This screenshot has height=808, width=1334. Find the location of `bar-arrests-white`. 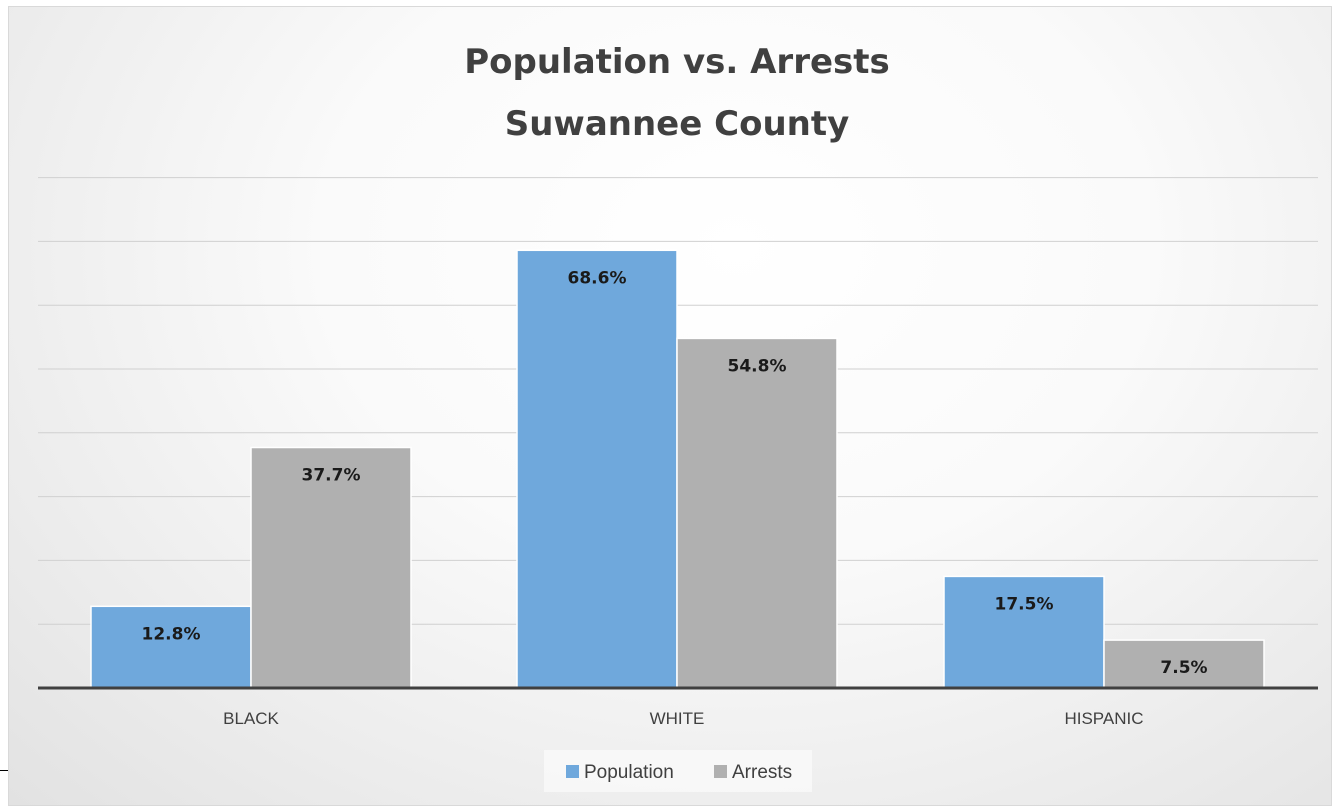

bar-arrests-white is located at coordinates (757, 513).